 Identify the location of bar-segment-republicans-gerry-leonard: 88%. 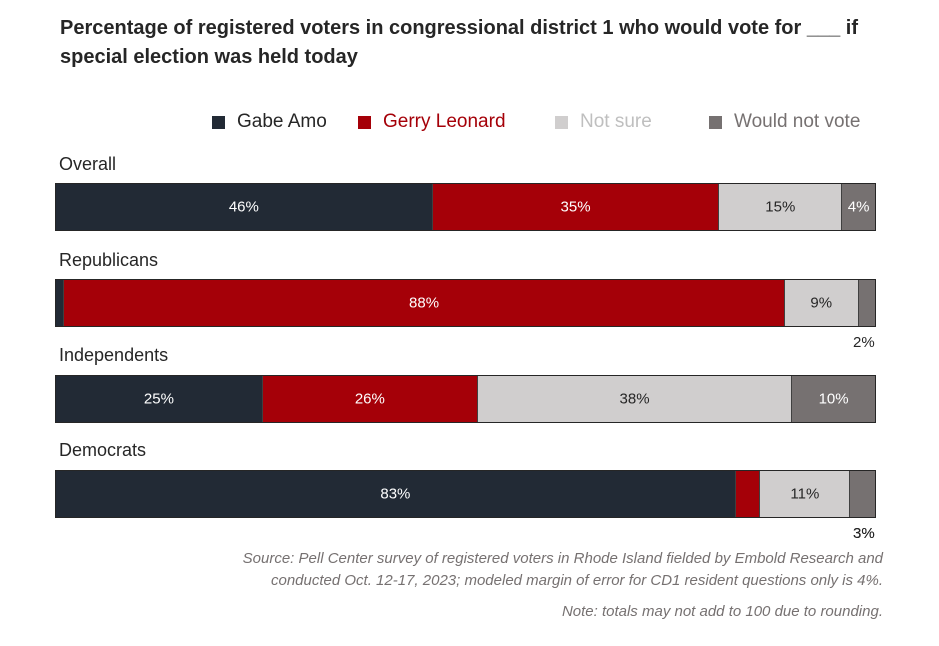
(424, 303).